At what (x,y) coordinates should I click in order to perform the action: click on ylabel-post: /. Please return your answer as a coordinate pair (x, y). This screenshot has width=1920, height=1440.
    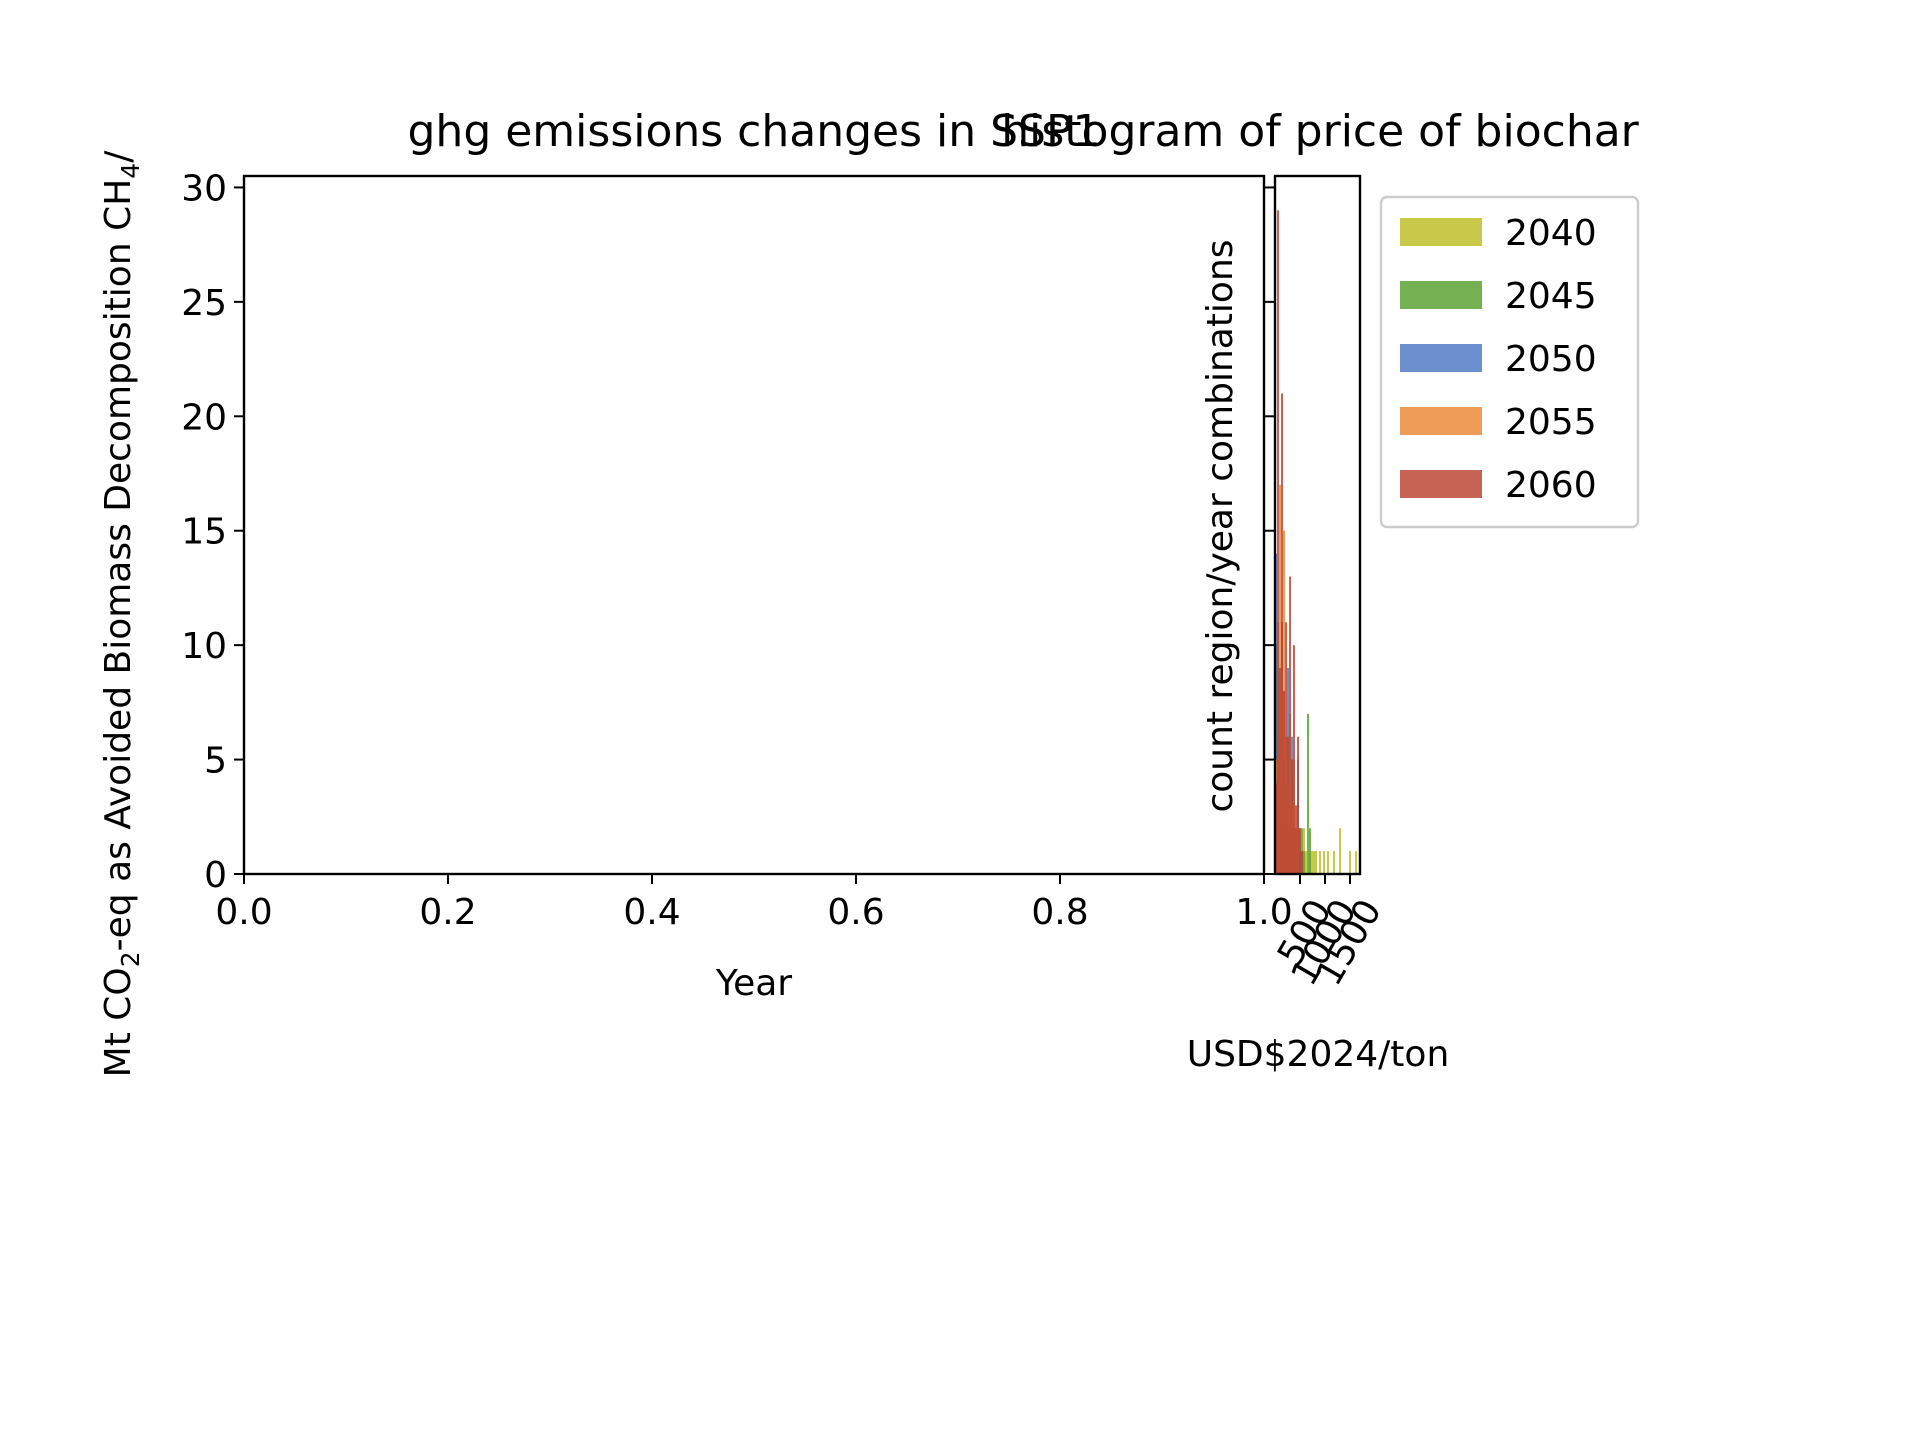
    Looking at the image, I should click on (118, 156).